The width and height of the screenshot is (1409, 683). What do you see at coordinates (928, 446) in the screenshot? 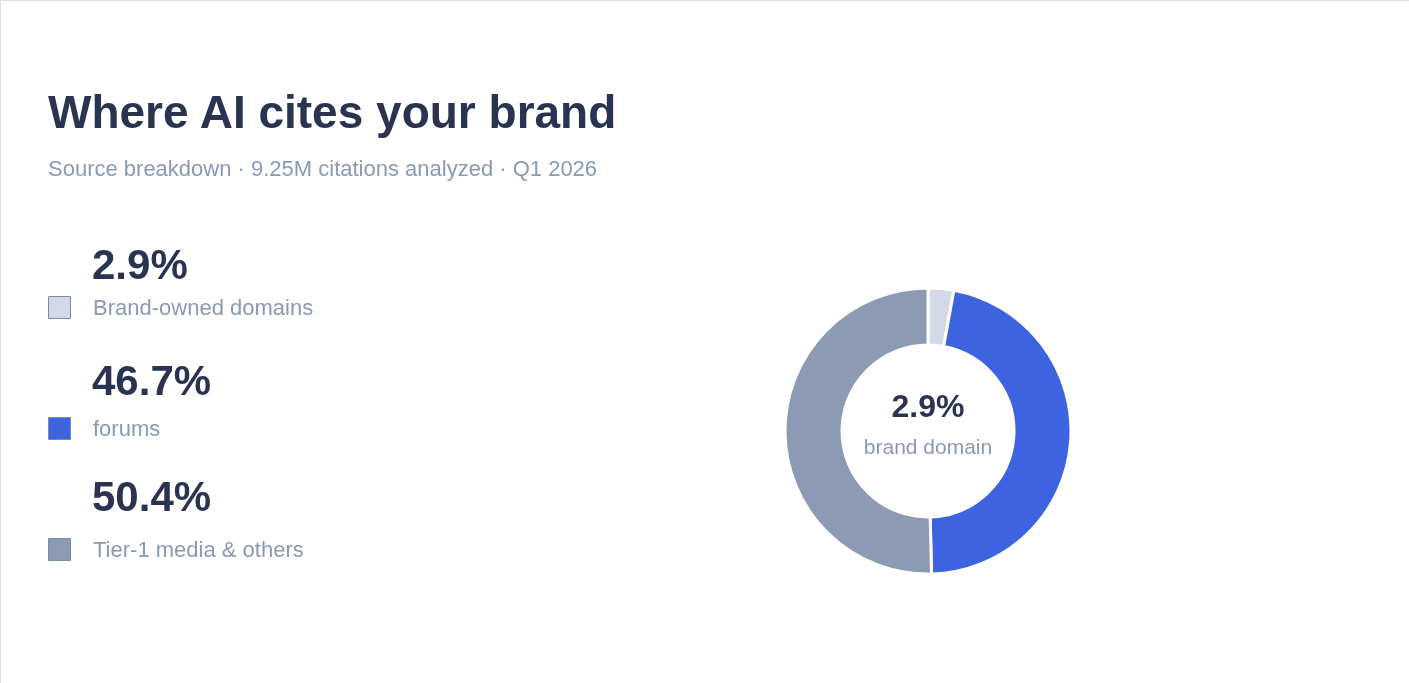
I see `text: brand domain` at bounding box center [928, 446].